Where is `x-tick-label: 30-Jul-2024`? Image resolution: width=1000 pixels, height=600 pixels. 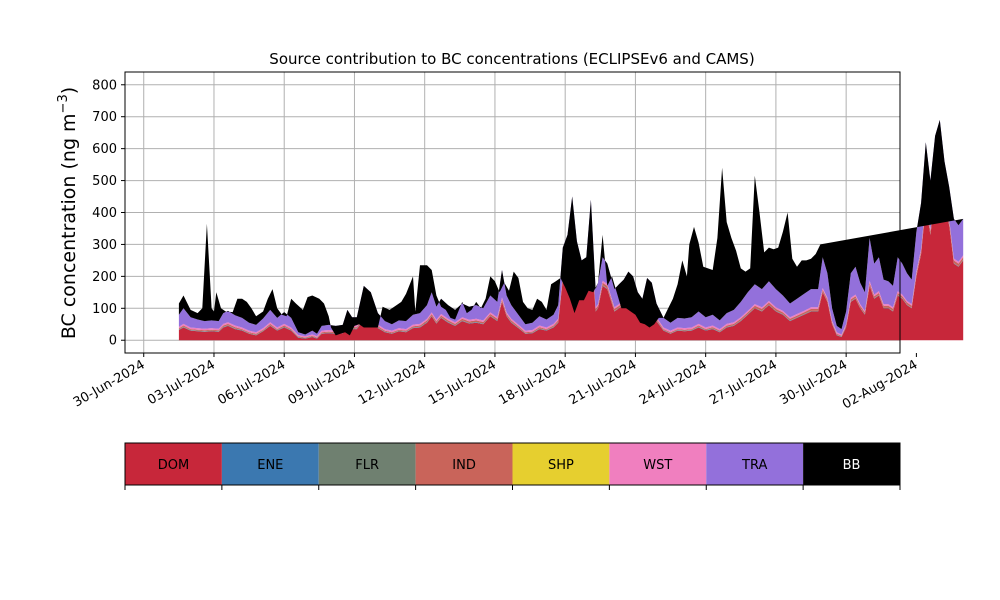 x-tick-label: 30-Jul-2024 is located at coordinates (813, 382).